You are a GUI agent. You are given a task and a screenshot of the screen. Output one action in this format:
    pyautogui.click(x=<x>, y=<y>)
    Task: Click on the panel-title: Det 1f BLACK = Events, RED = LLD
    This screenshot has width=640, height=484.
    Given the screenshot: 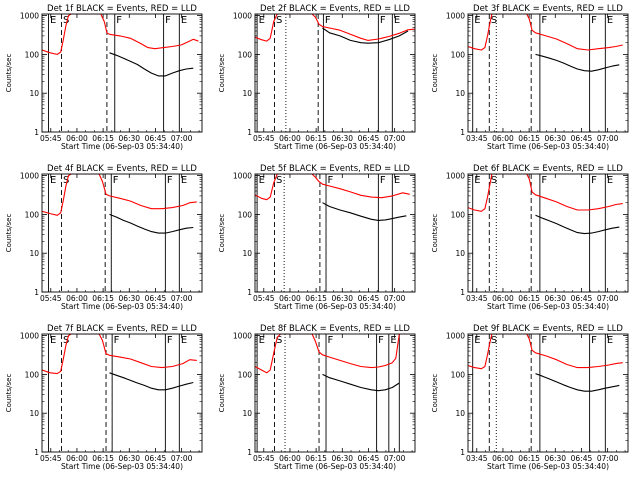 What is the action you would take?
    pyautogui.click(x=122, y=9)
    